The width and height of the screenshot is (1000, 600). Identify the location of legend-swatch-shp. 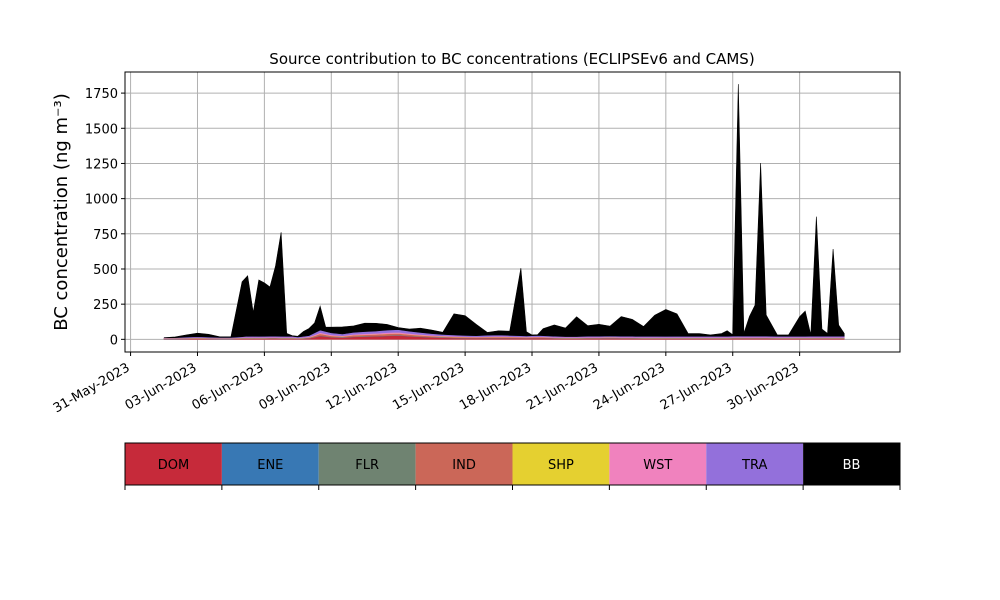
(561, 464).